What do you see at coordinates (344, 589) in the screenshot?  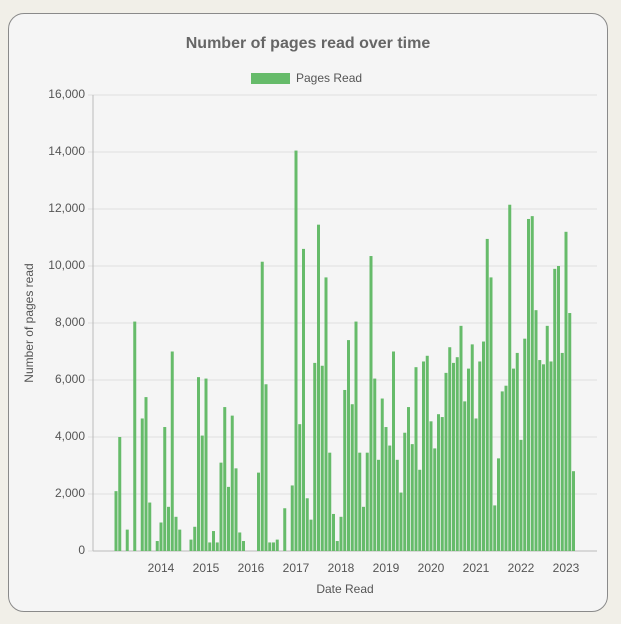 I see `x-axis-label: Date Read` at bounding box center [344, 589].